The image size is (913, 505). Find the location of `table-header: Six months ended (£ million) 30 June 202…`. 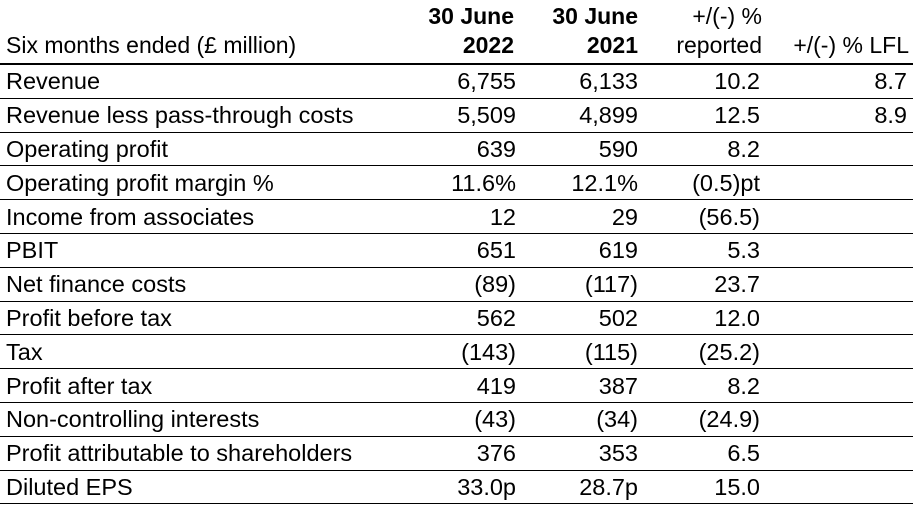

table-header: Six months ended (£ million) 30 June 202… is located at coordinates (456, 32).